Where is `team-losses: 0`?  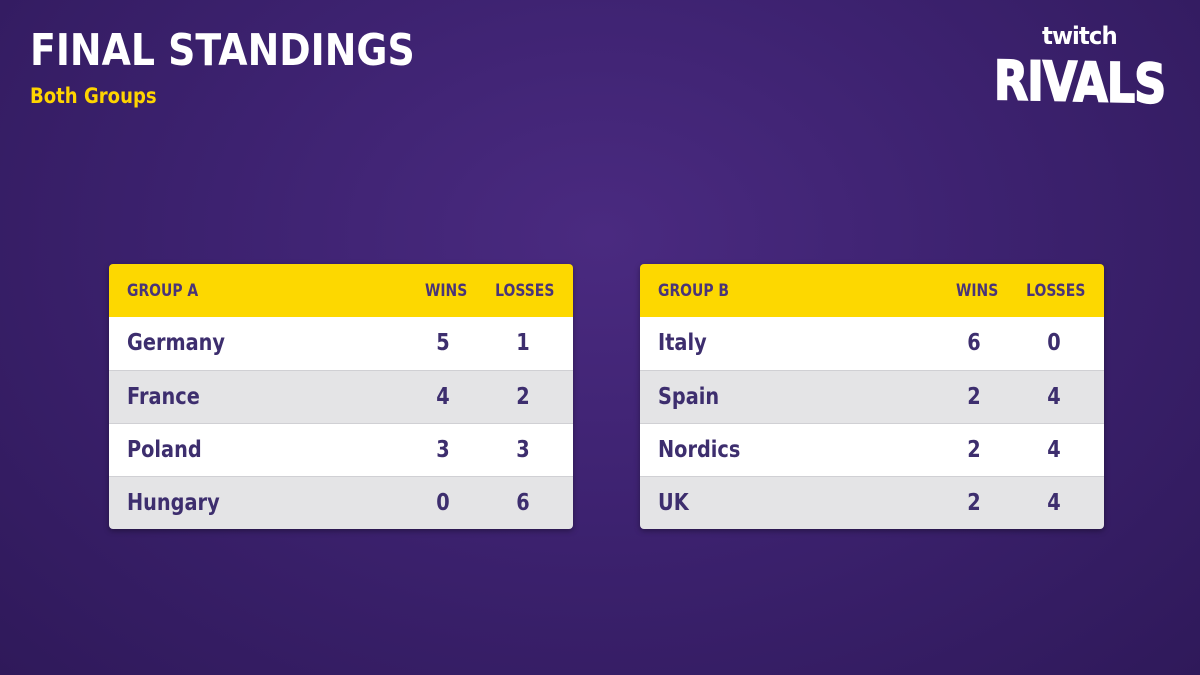
team-losses: 0 is located at coordinates (1054, 343).